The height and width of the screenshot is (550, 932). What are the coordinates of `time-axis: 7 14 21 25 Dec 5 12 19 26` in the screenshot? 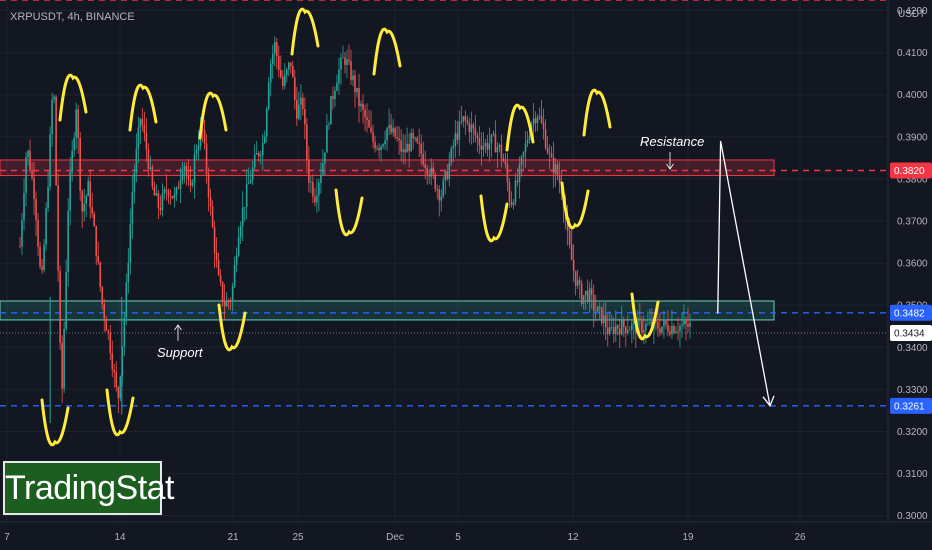 It's located at (466, 535).